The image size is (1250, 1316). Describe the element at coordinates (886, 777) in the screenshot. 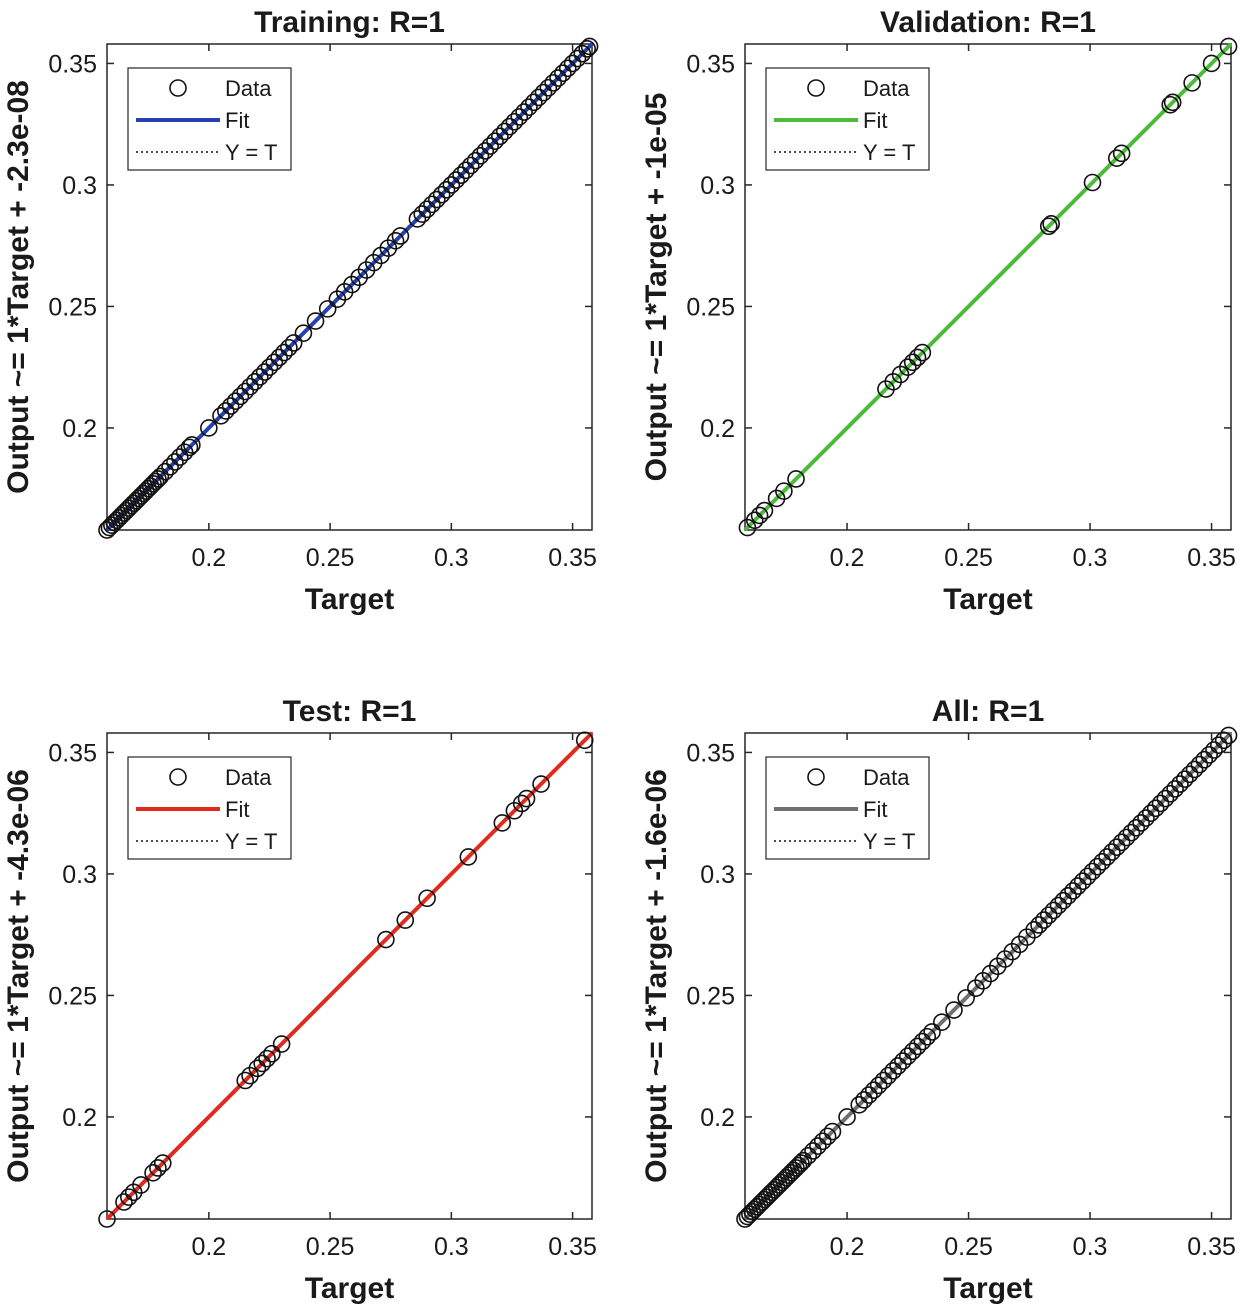

I see `all-legend-data-label: Data` at that location.